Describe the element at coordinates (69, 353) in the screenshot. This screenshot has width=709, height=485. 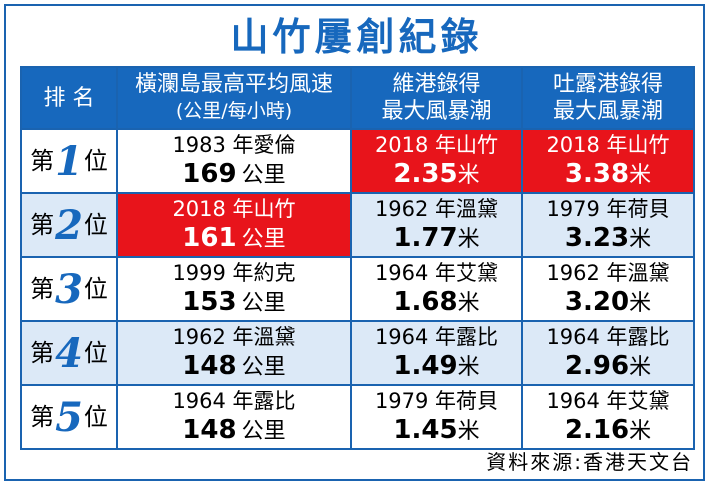
I see `rank-cell: 第4位` at that location.